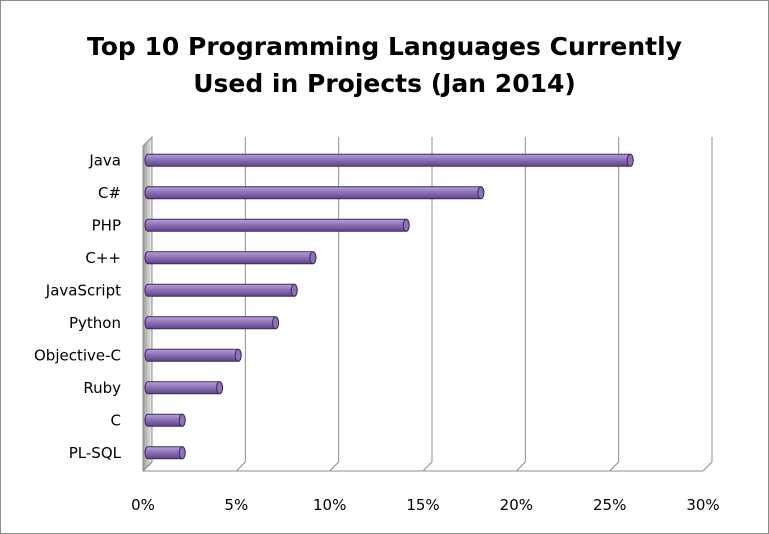 The image size is (769, 534). What do you see at coordinates (83, 290) in the screenshot?
I see `category-label: JavaScript` at bounding box center [83, 290].